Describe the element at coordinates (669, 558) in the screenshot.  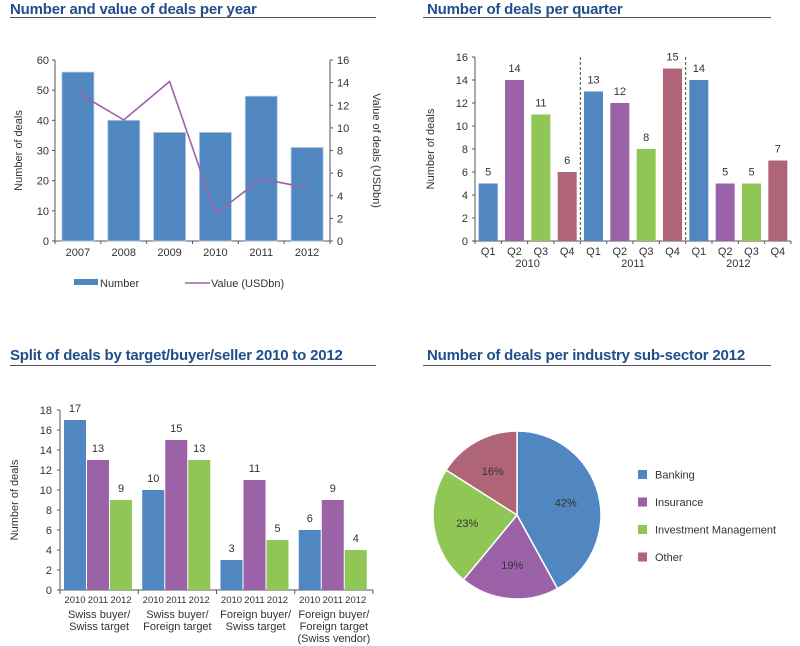
I see `legend-label: Other` at that location.